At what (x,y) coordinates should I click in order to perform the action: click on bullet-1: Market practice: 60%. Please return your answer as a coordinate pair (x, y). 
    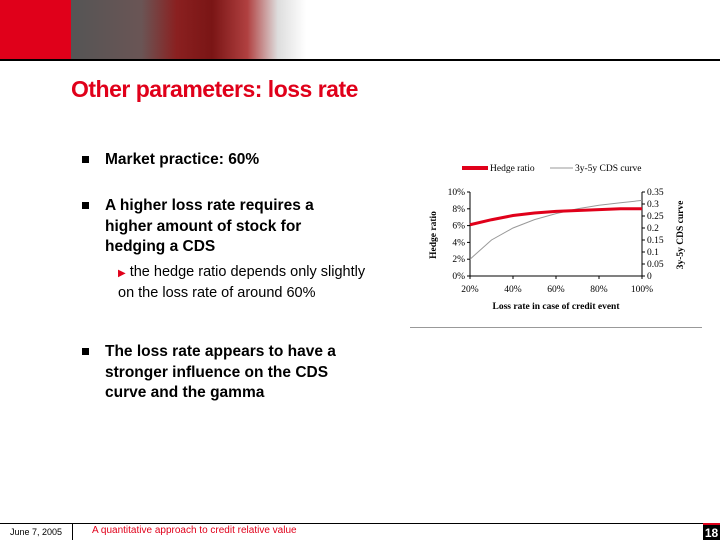
    Looking at the image, I should click on (217, 160).